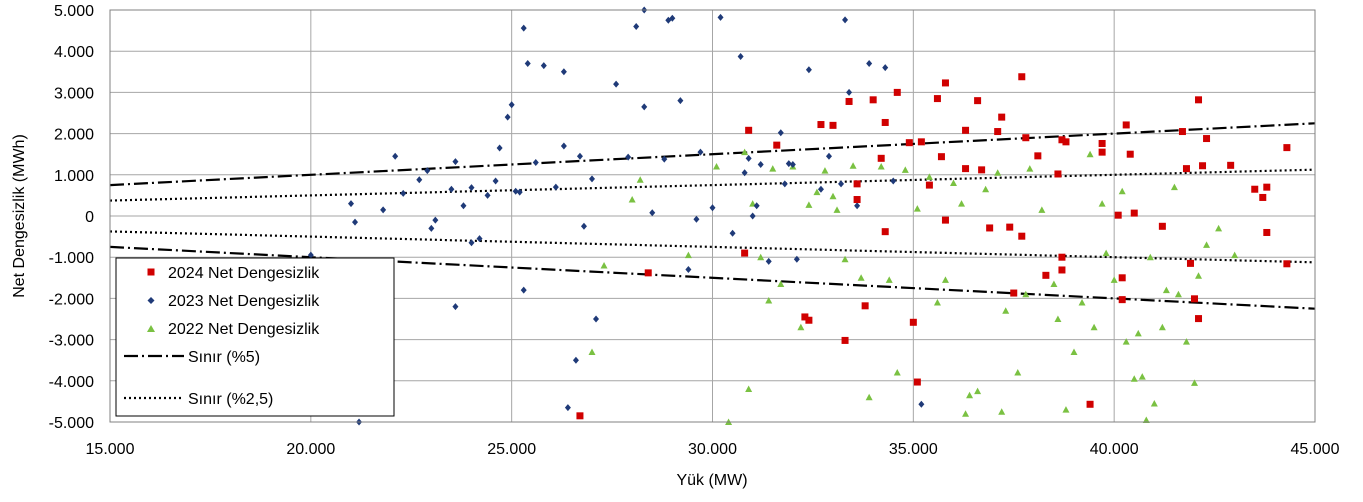  Describe the element at coordinates (71, 423) in the screenshot. I see `y-tick-label: -5.000` at that location.